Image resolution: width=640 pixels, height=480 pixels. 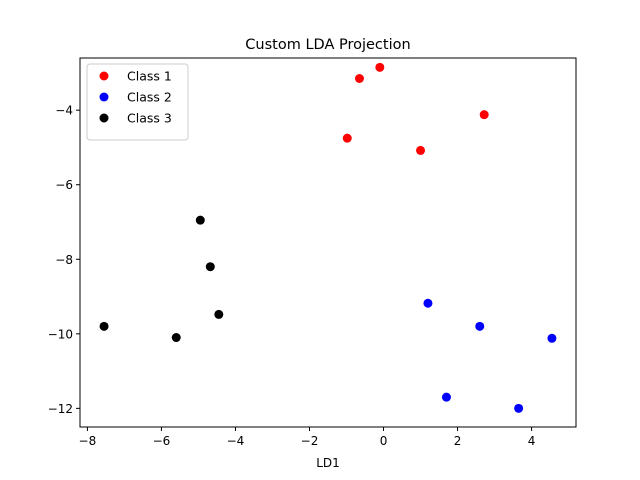 I want to click on x-axis-label: LD1, so click(x=328, y=463).